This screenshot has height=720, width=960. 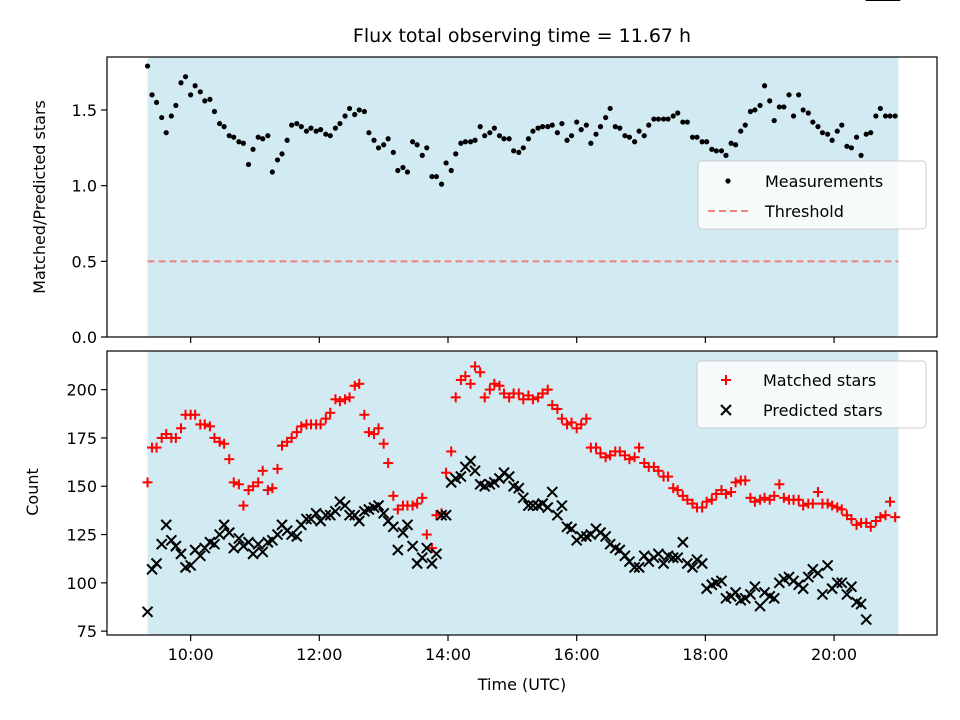 I want to click on legend-box, so click(x=811, y=394).